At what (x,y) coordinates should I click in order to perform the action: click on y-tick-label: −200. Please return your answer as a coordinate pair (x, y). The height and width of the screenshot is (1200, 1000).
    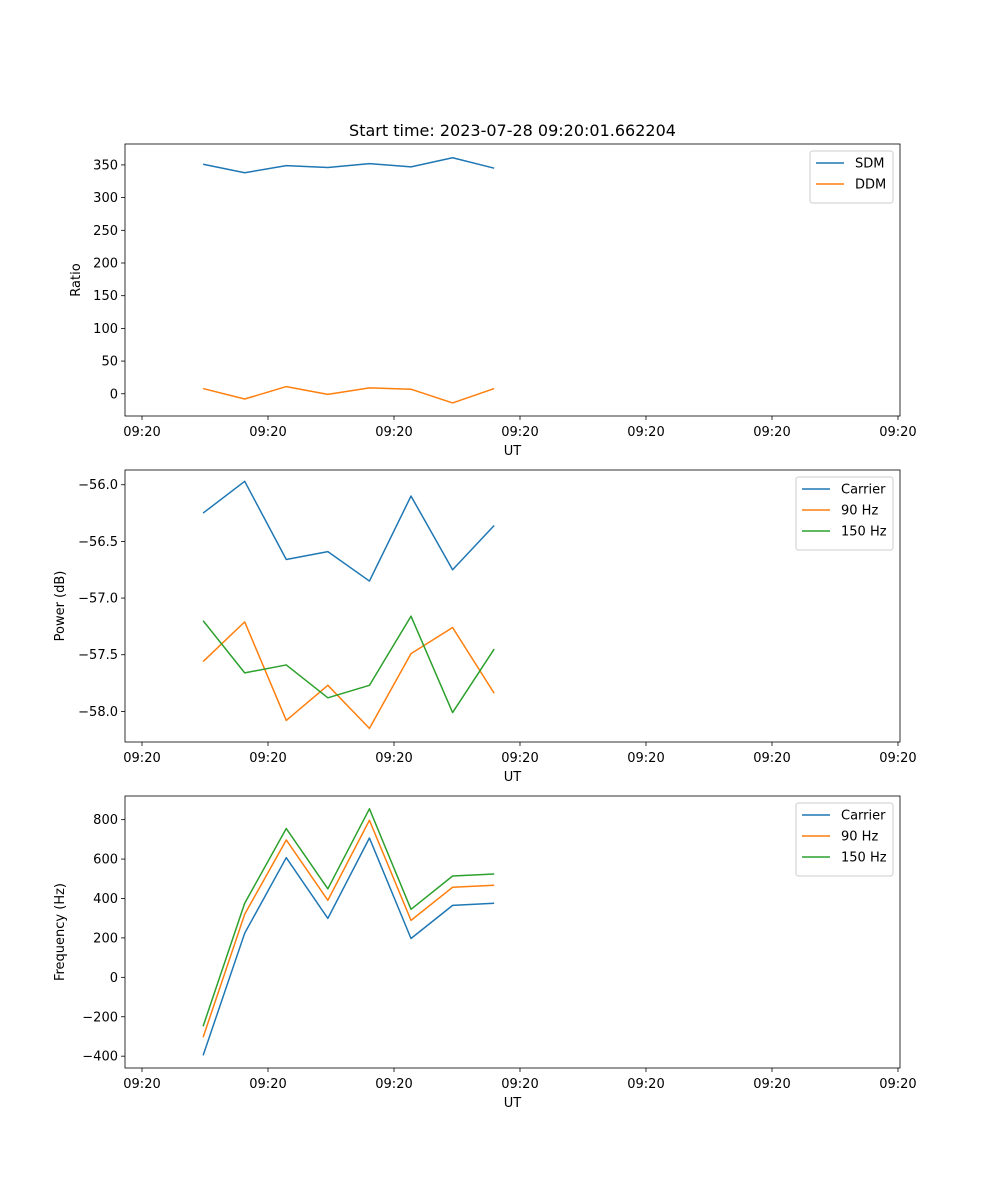
    Looking at the image, I should click on (100, 1017).